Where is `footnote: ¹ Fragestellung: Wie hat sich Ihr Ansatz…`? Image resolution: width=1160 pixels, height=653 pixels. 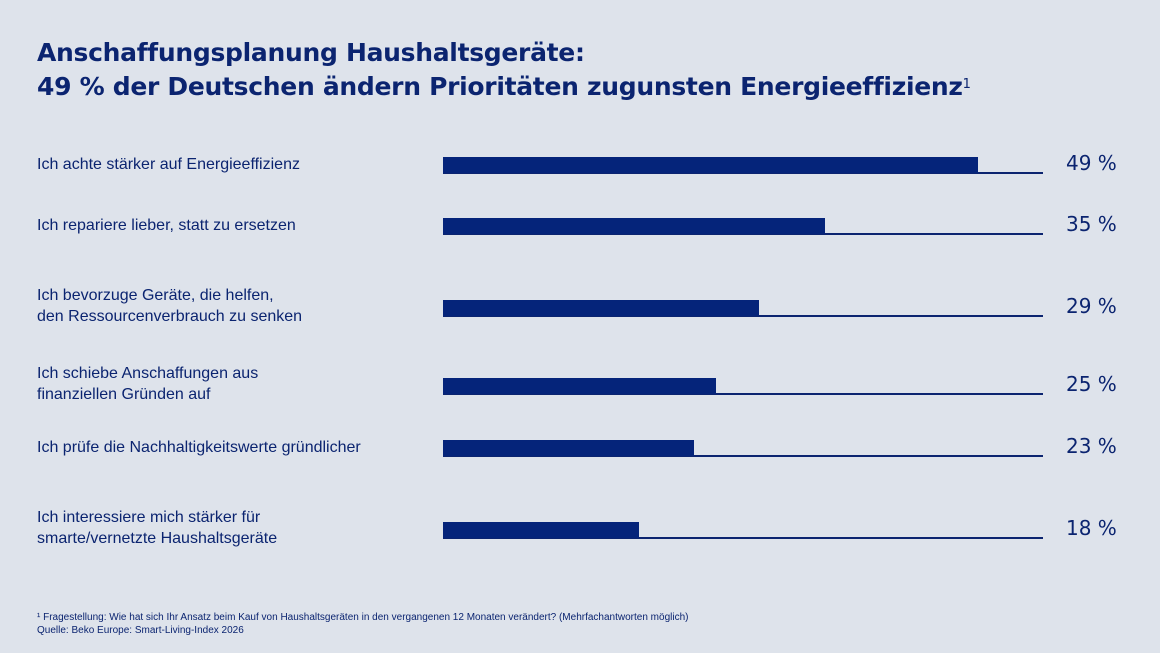
footnote: ¹ Fragestellung: Wie hat sich Ihr Ansatz… is located at coordinates (362, 624).